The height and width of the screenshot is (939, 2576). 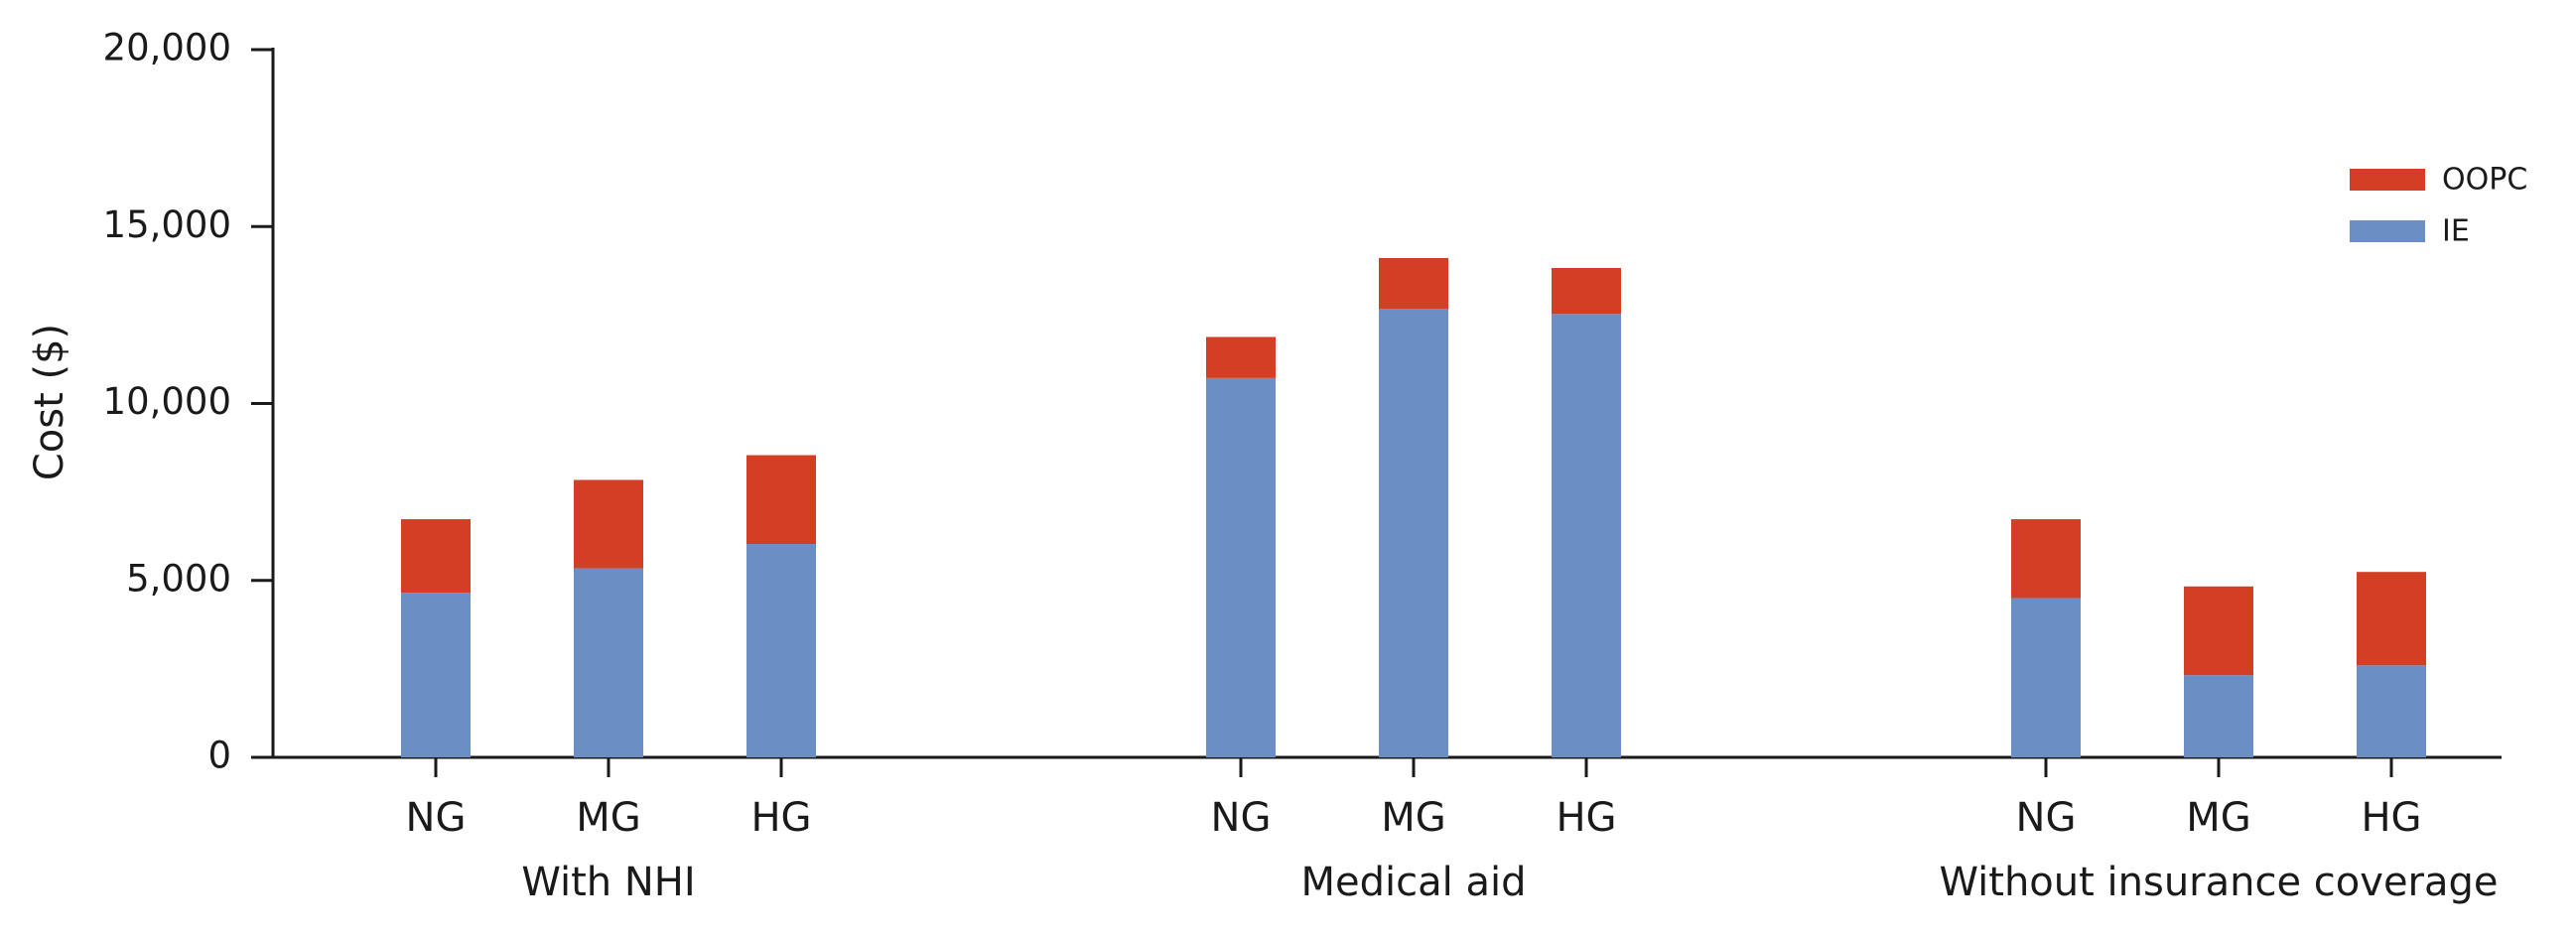 I want to click on legend-label: OOPC, so click(x=2484, y=180).